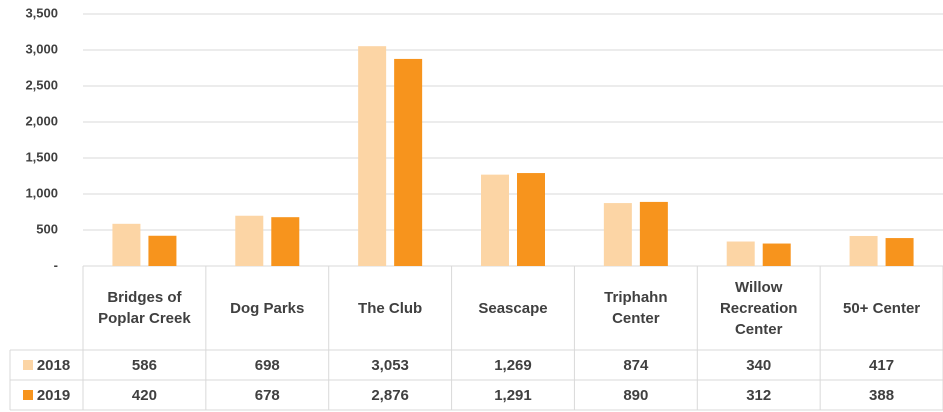 The height and width of the screenshot is (412, 943). I want to click on table-value: 3,053, so click(390, 365).